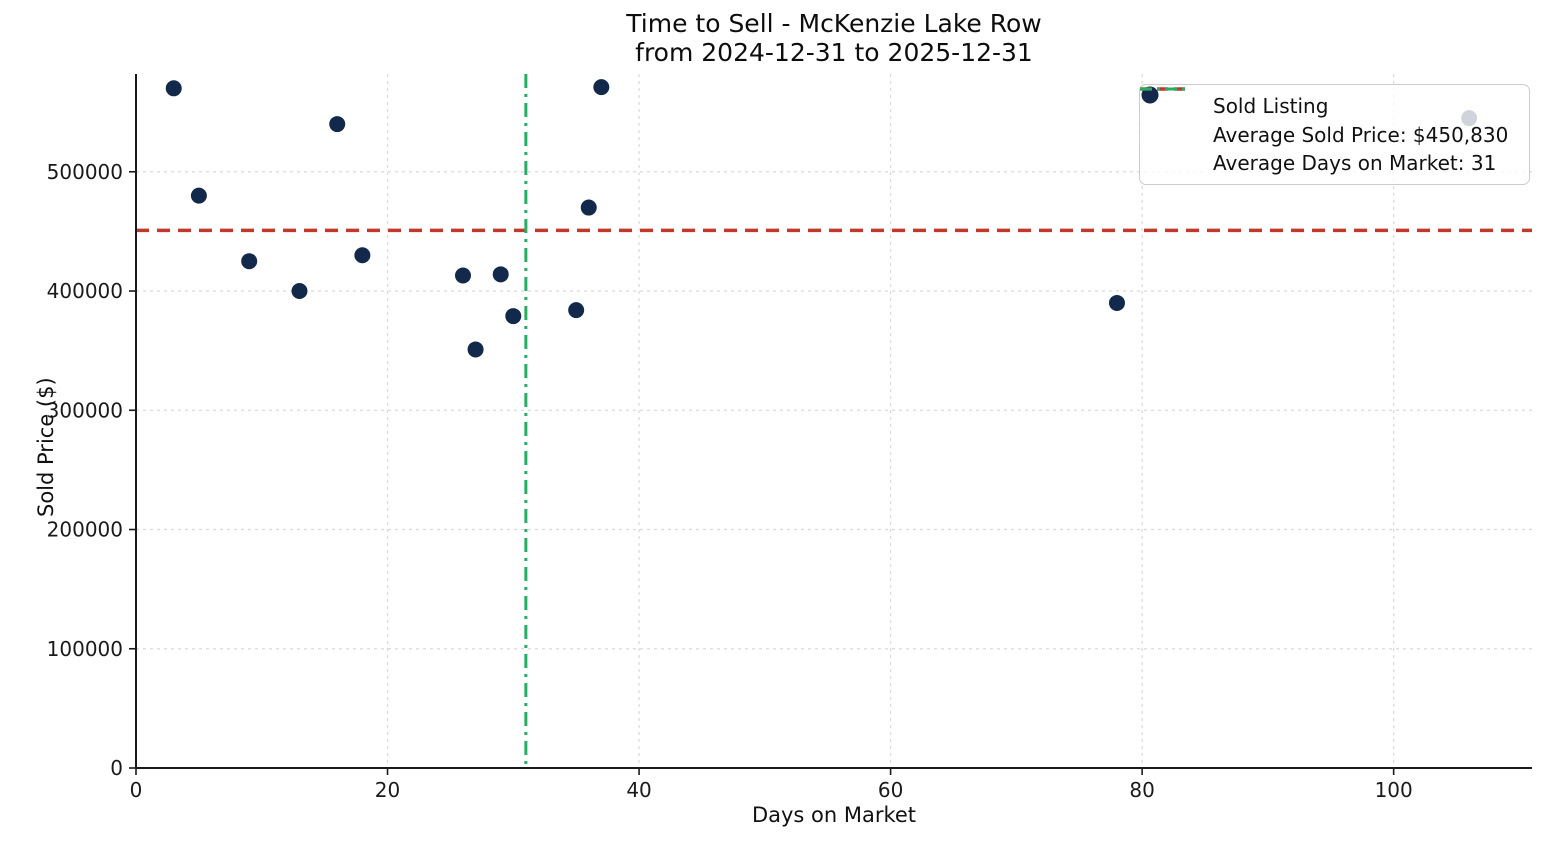 The image size is (1547, 845). What do you see at coordinates (85, 172) in the screenshot?
I see `y-tick-label: 500000` at bounding box center [85, 172].